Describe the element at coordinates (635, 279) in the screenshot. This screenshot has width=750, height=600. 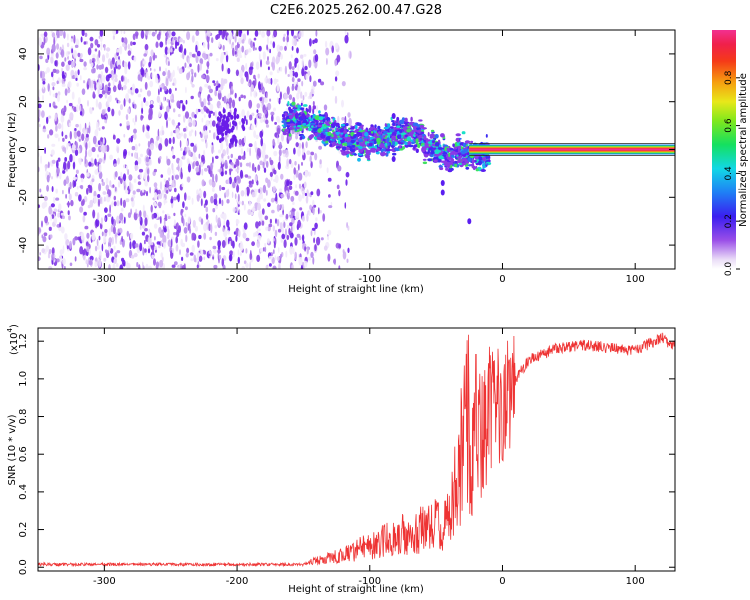
I see `x-tick-label: 100` at that location.